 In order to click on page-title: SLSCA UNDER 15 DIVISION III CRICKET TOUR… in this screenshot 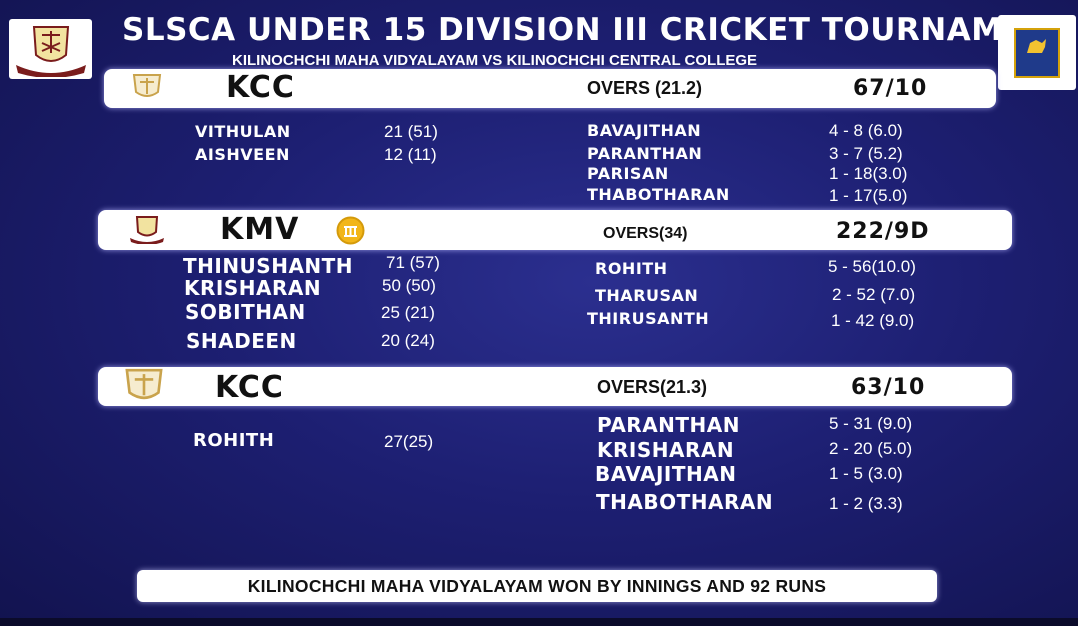, I will do `click(597, 30)`.